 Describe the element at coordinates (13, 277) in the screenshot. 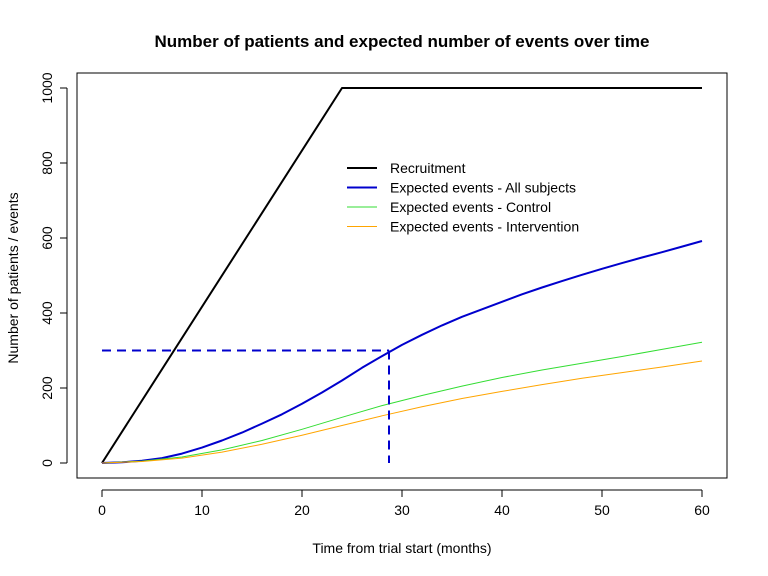

I see `y-axis-label: Number of patients / events` at that location.